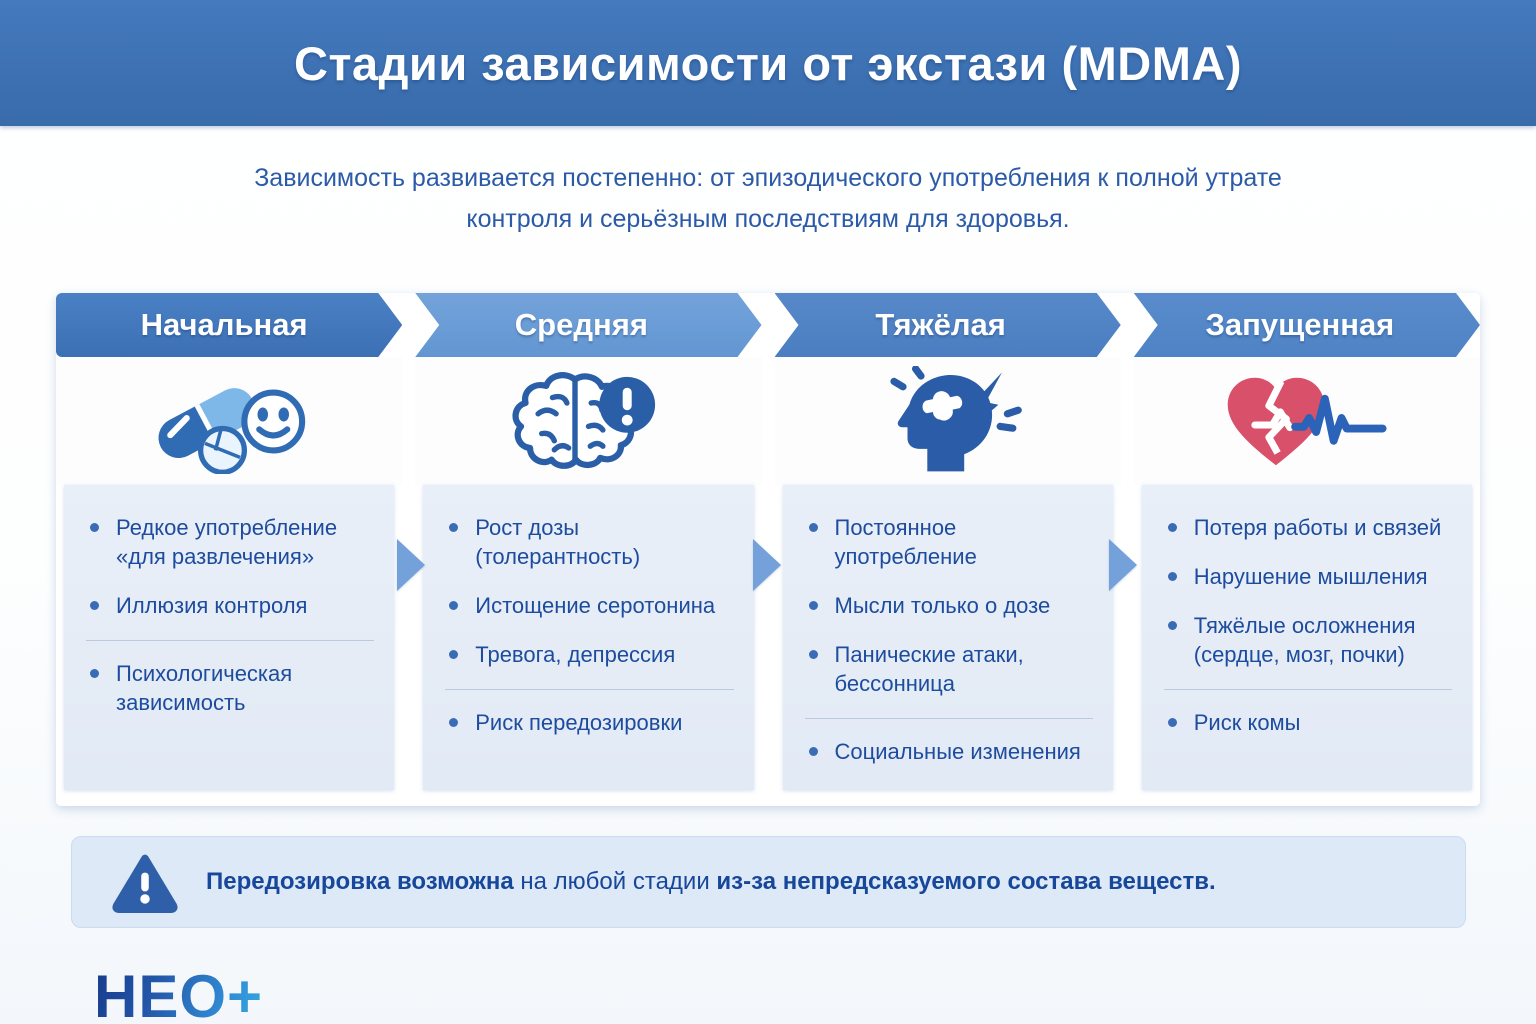 This screenshot has width=1536, height=1024. Describe the element at coordinates (948, 325) in the screenshot. I see `stage-header-severe: Тяжёлая` at that location.